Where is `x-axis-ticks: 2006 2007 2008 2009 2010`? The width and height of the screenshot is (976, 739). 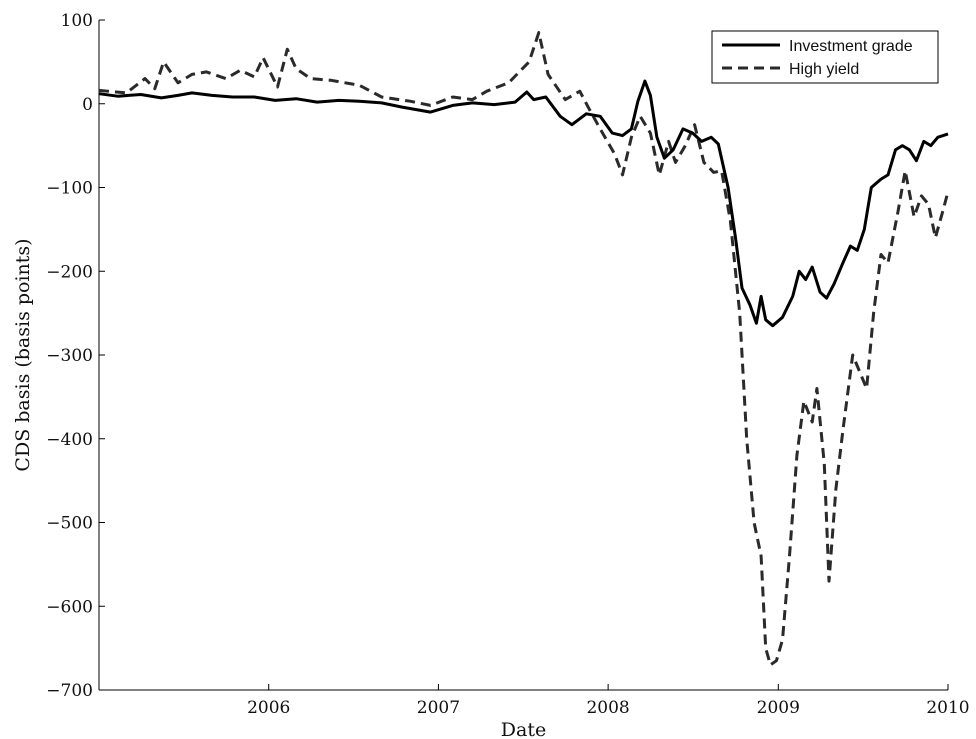 x-axis-ticks: 2006 2007 2008 2009 2010 is located at coordinates (608, 701).